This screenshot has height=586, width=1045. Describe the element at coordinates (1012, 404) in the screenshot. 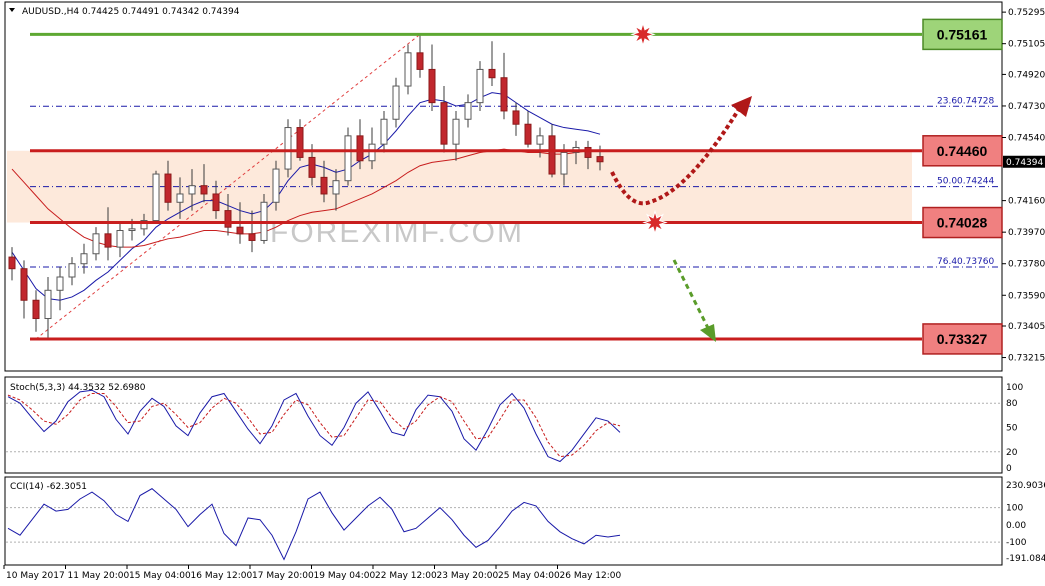

I see `stoch-y-tick-label: 80` at that location.